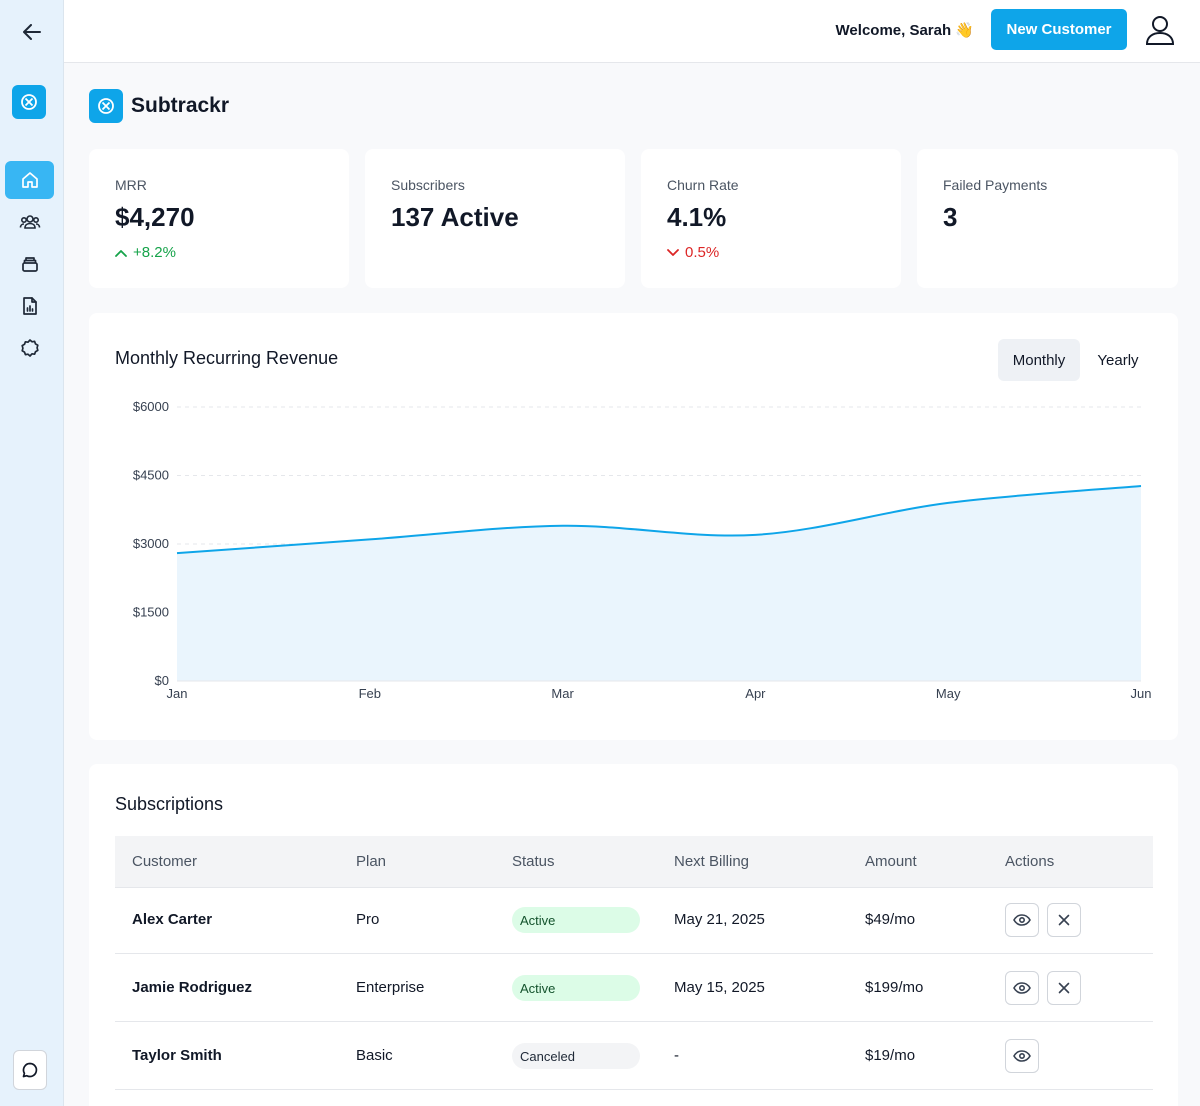 This screenshot has height=1106, width=1200. I want to click on column-header: Next Billing, so click(712, 861).